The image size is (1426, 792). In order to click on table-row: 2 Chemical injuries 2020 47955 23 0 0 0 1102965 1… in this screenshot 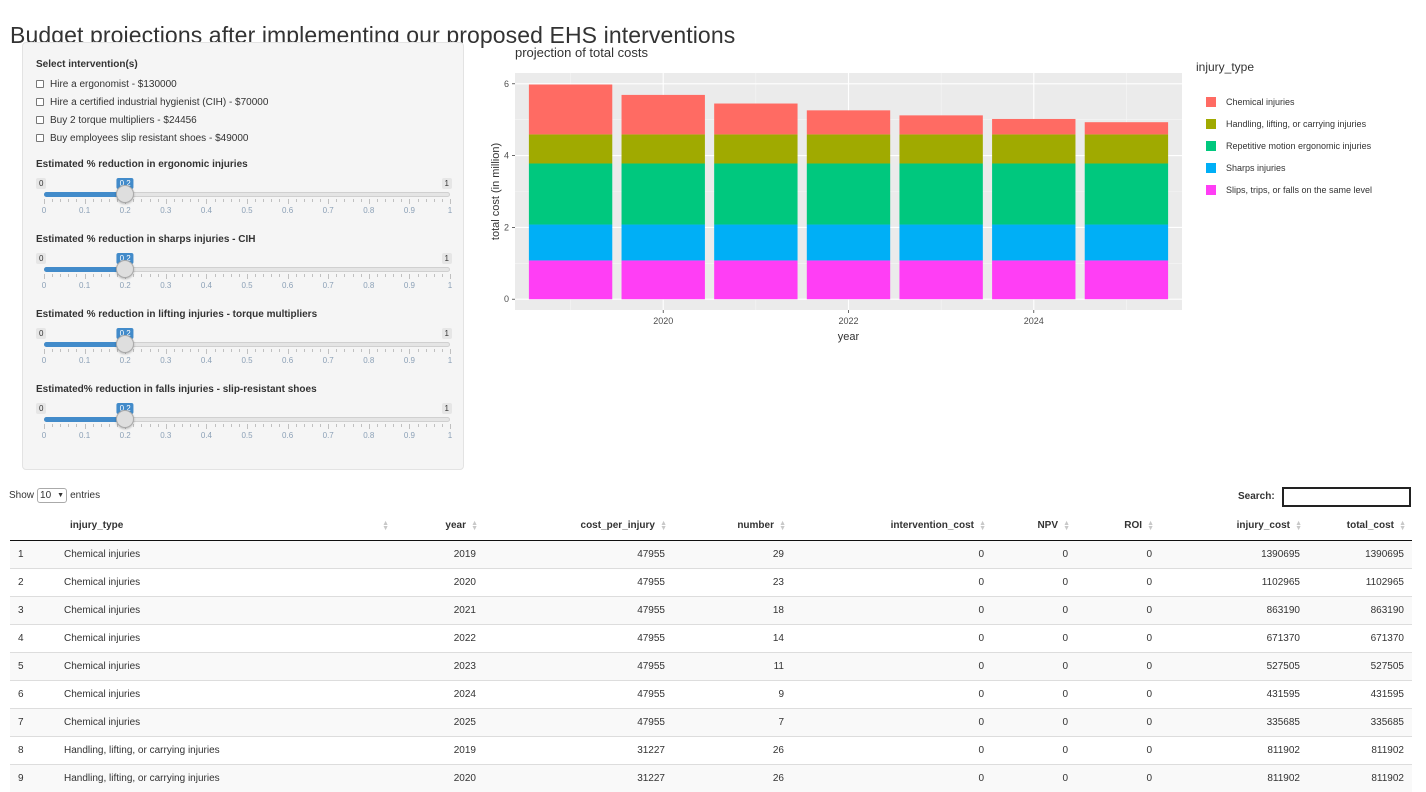, I will do `click(711, 581)`.